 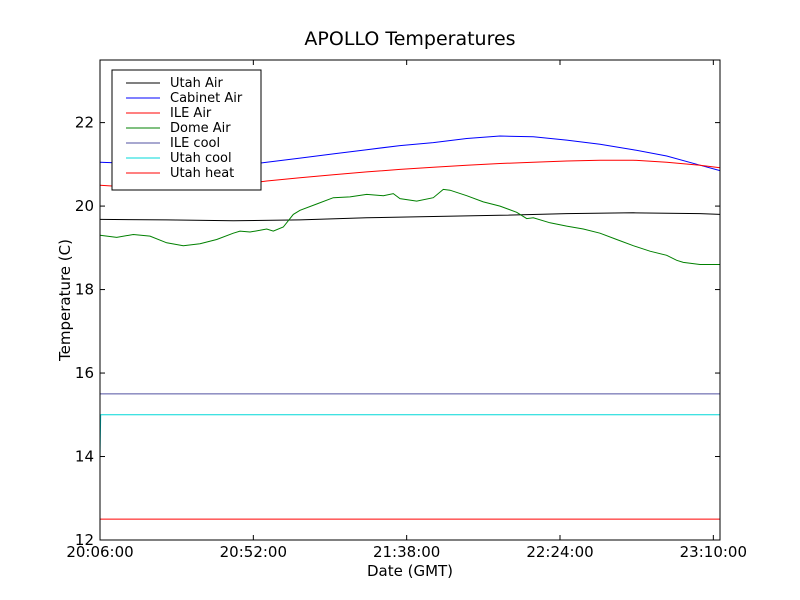 What do you see at coordinates (84, 540) in the screenshot?
I see `y-tick-label: 12` at bounding box center [84, 540].